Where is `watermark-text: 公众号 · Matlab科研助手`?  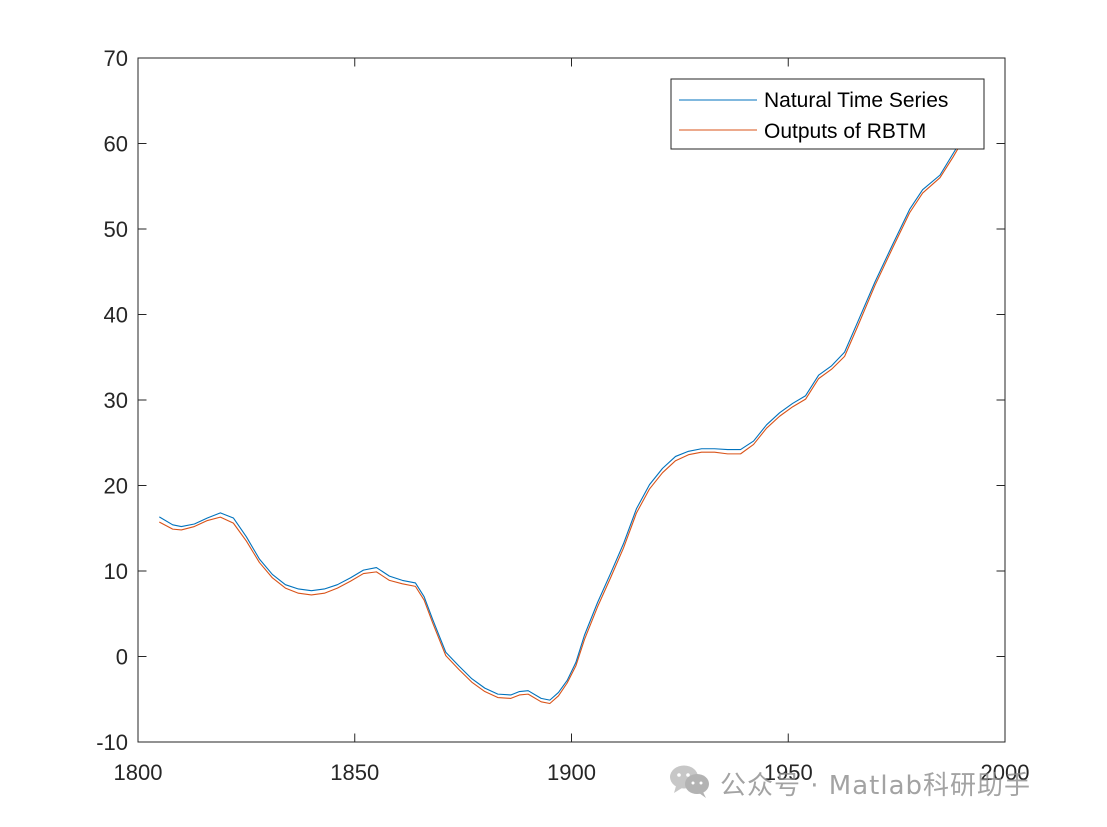 watermark-text: 公众号 · Matlab科研助手 is located at coordinates (876, 785).